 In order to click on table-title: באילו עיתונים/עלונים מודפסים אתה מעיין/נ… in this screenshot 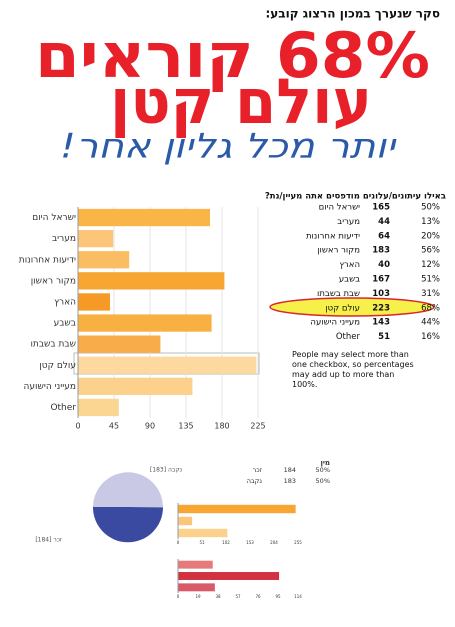, I will do `click(355, 197)`.